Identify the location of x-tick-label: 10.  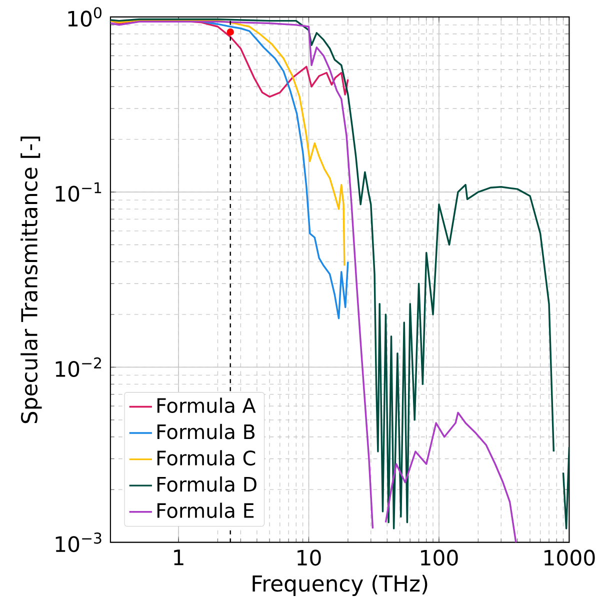
(309, 558).